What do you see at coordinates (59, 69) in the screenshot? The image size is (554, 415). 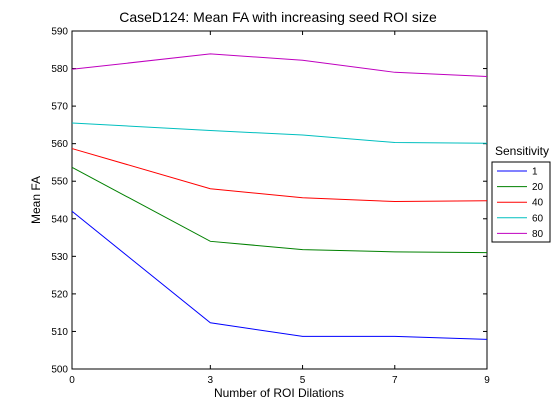 I see `y-tick-label: 580` at bounding box center [59, 69].